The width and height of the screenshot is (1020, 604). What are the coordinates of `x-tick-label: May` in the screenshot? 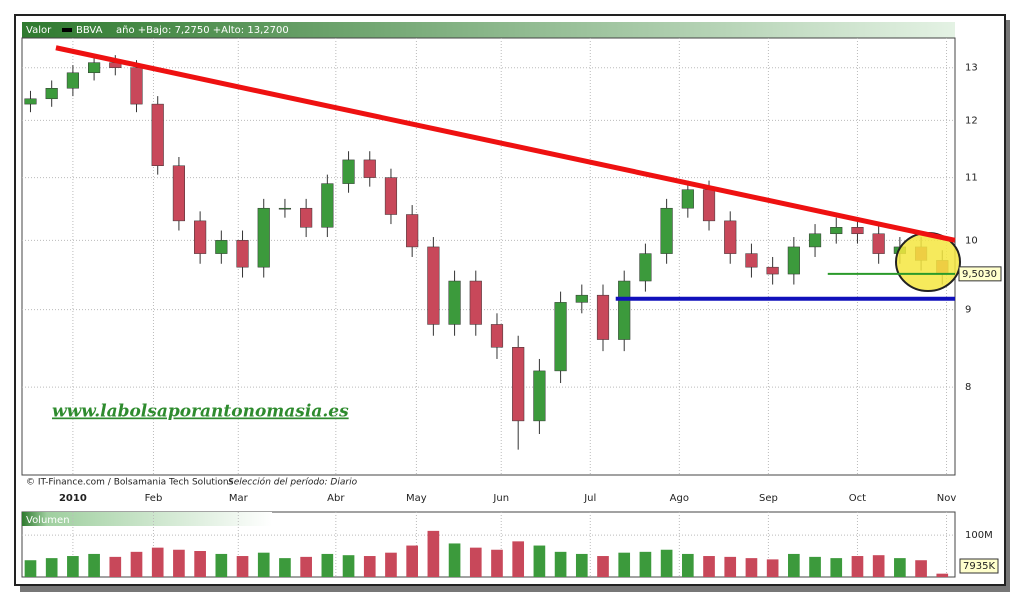 It's located at (416, 498).